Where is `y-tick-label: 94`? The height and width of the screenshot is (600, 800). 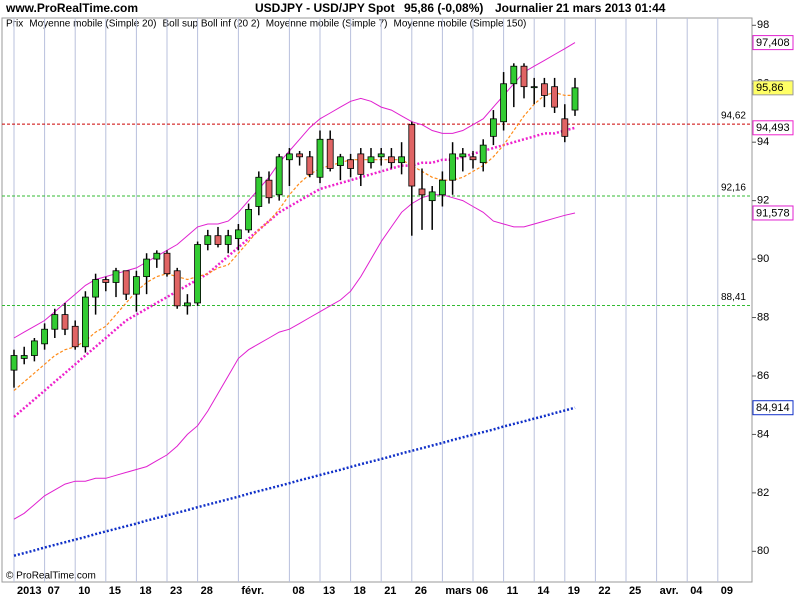
y-tick-label: 94 is located at coordinates (763, 142).